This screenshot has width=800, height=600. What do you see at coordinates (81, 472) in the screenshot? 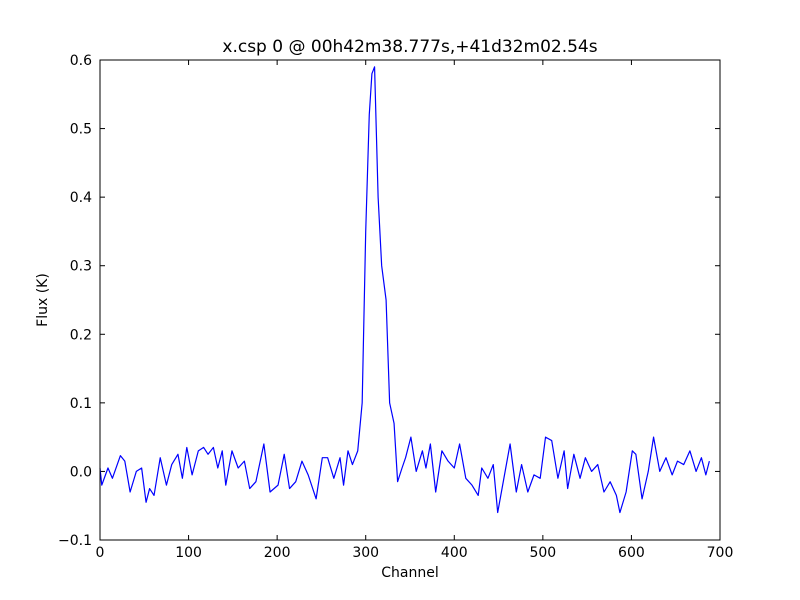
I see `y-tick-label: 0.0` at bounding box center [81, 472].